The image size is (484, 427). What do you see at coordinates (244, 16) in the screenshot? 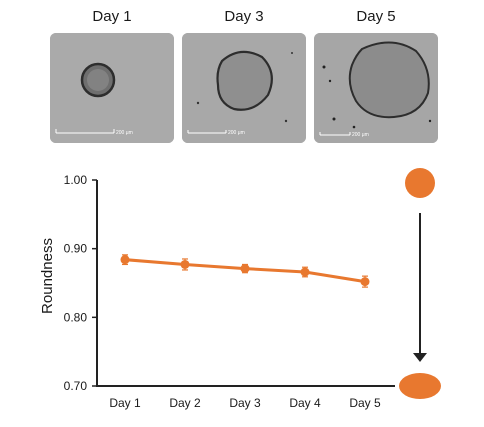
I see `panel-label-day3: Day 3` at bounding box center [244, 16].